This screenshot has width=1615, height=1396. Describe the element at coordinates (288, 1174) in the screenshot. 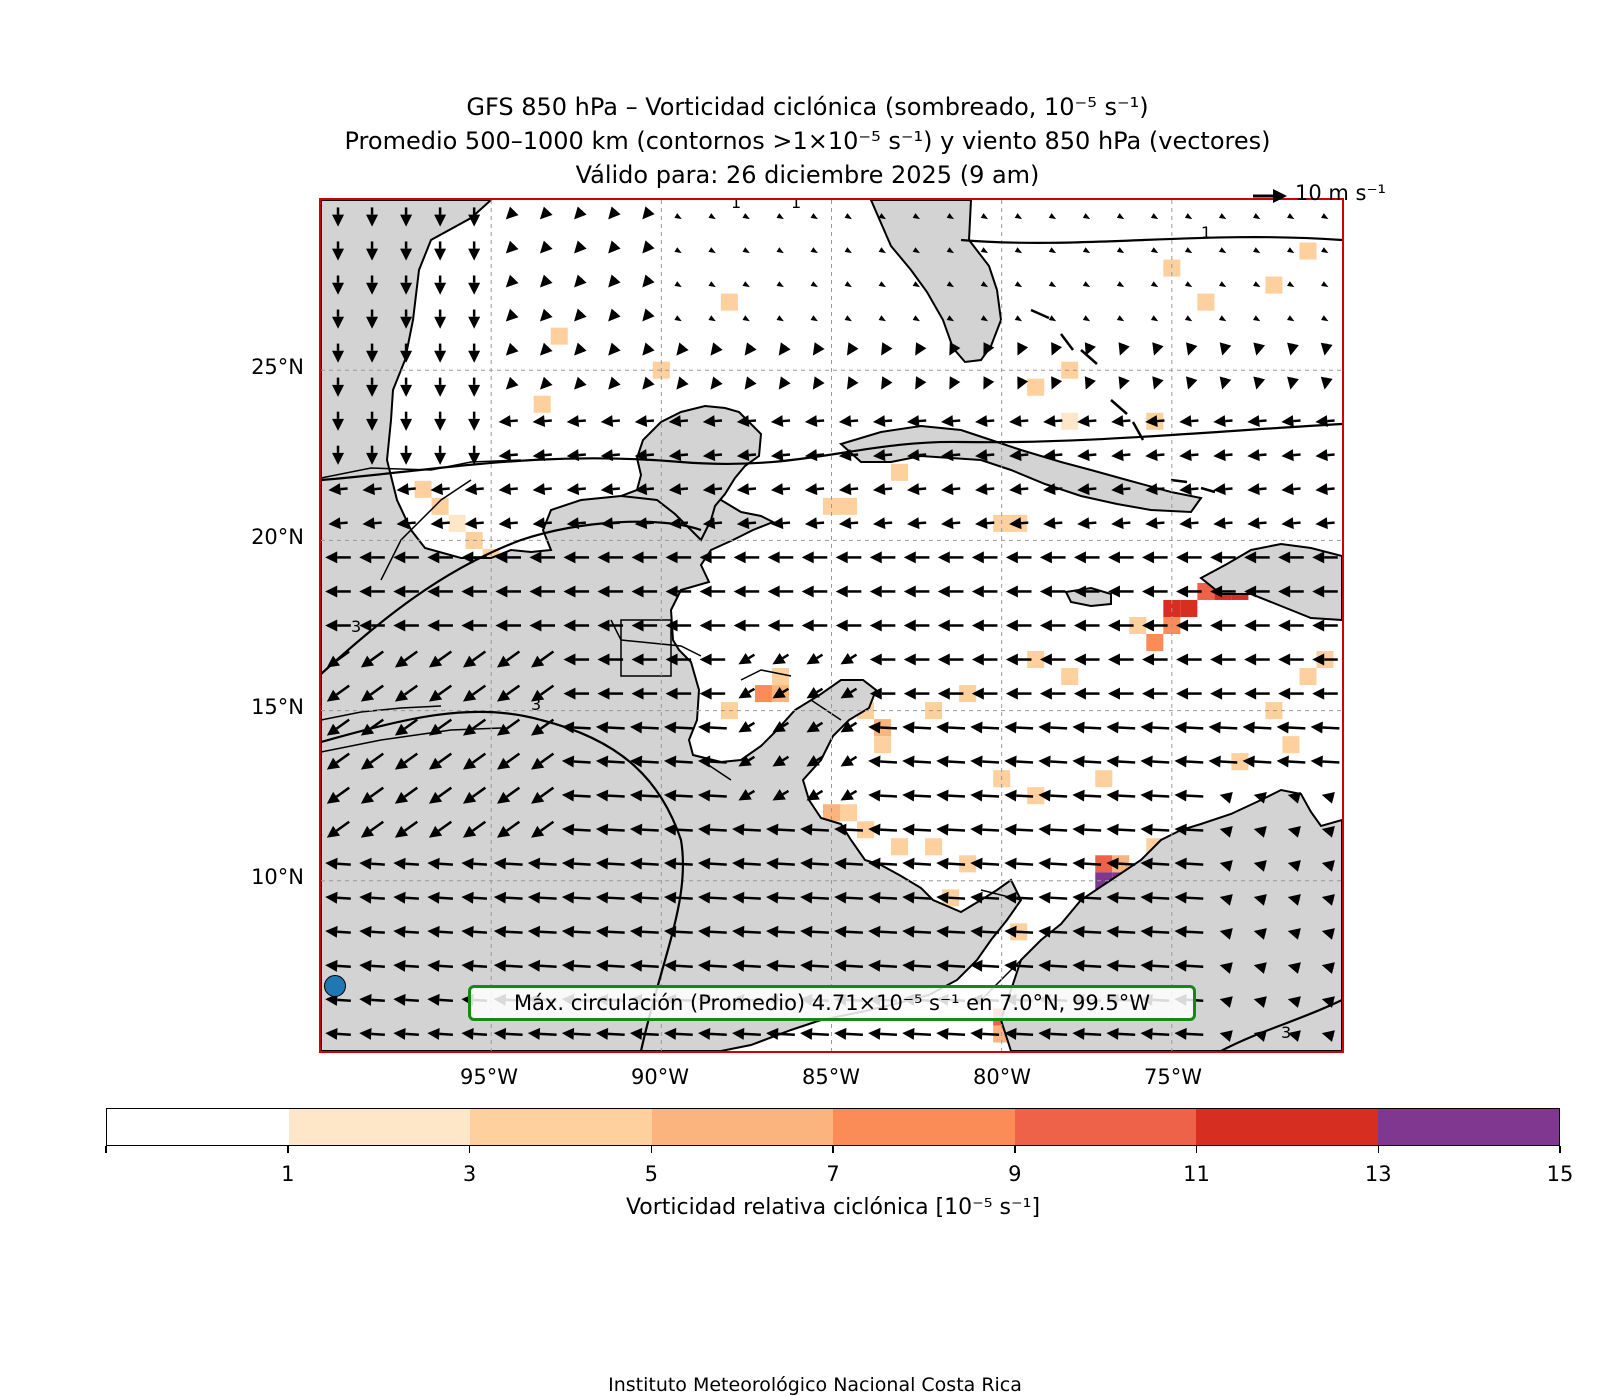

I see `colorbar-tick-label: 1` at that location.